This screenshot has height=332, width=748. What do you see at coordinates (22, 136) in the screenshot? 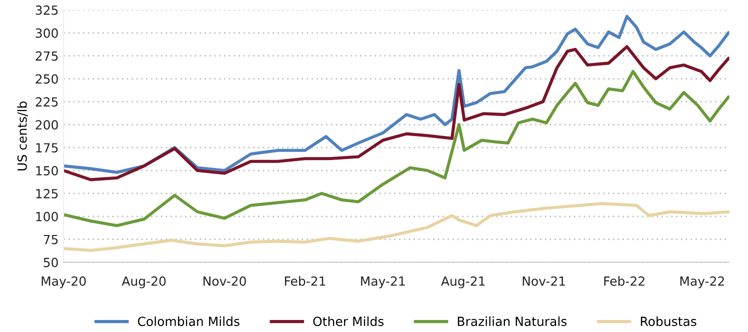
I see `y-axis-title: US cents/lb` at bounding box center [22, 136].